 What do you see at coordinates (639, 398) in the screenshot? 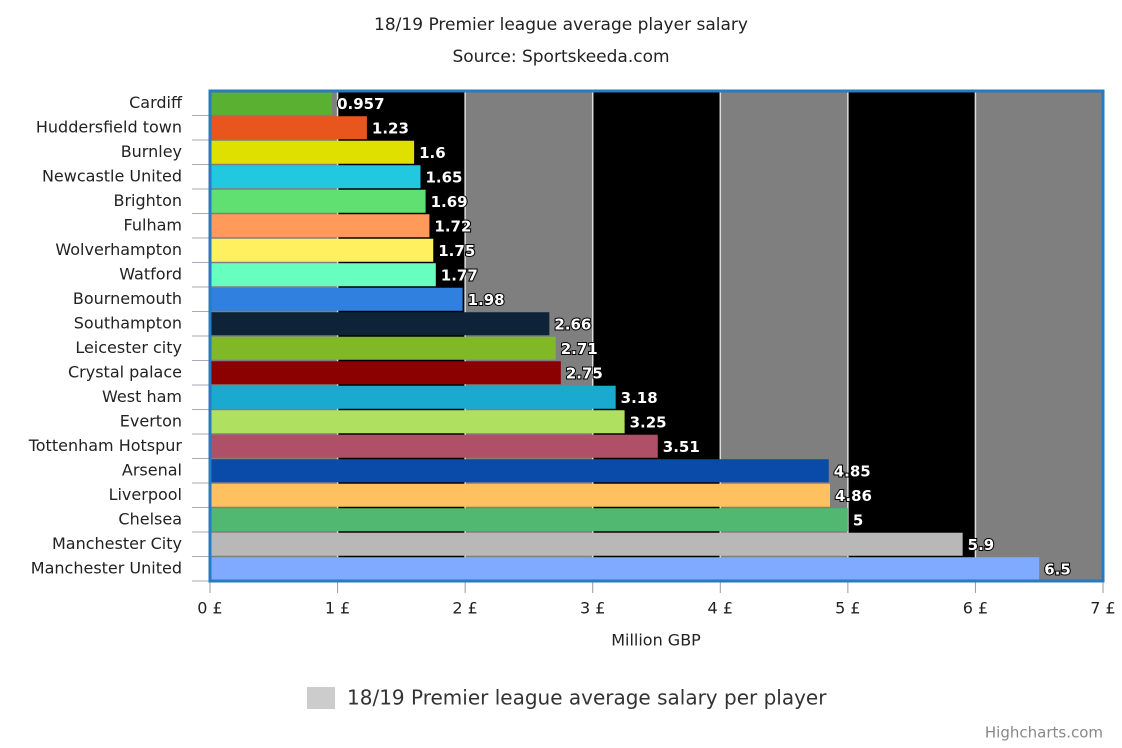
I see `data-label: 3.18` at bounding box center [639, 398].